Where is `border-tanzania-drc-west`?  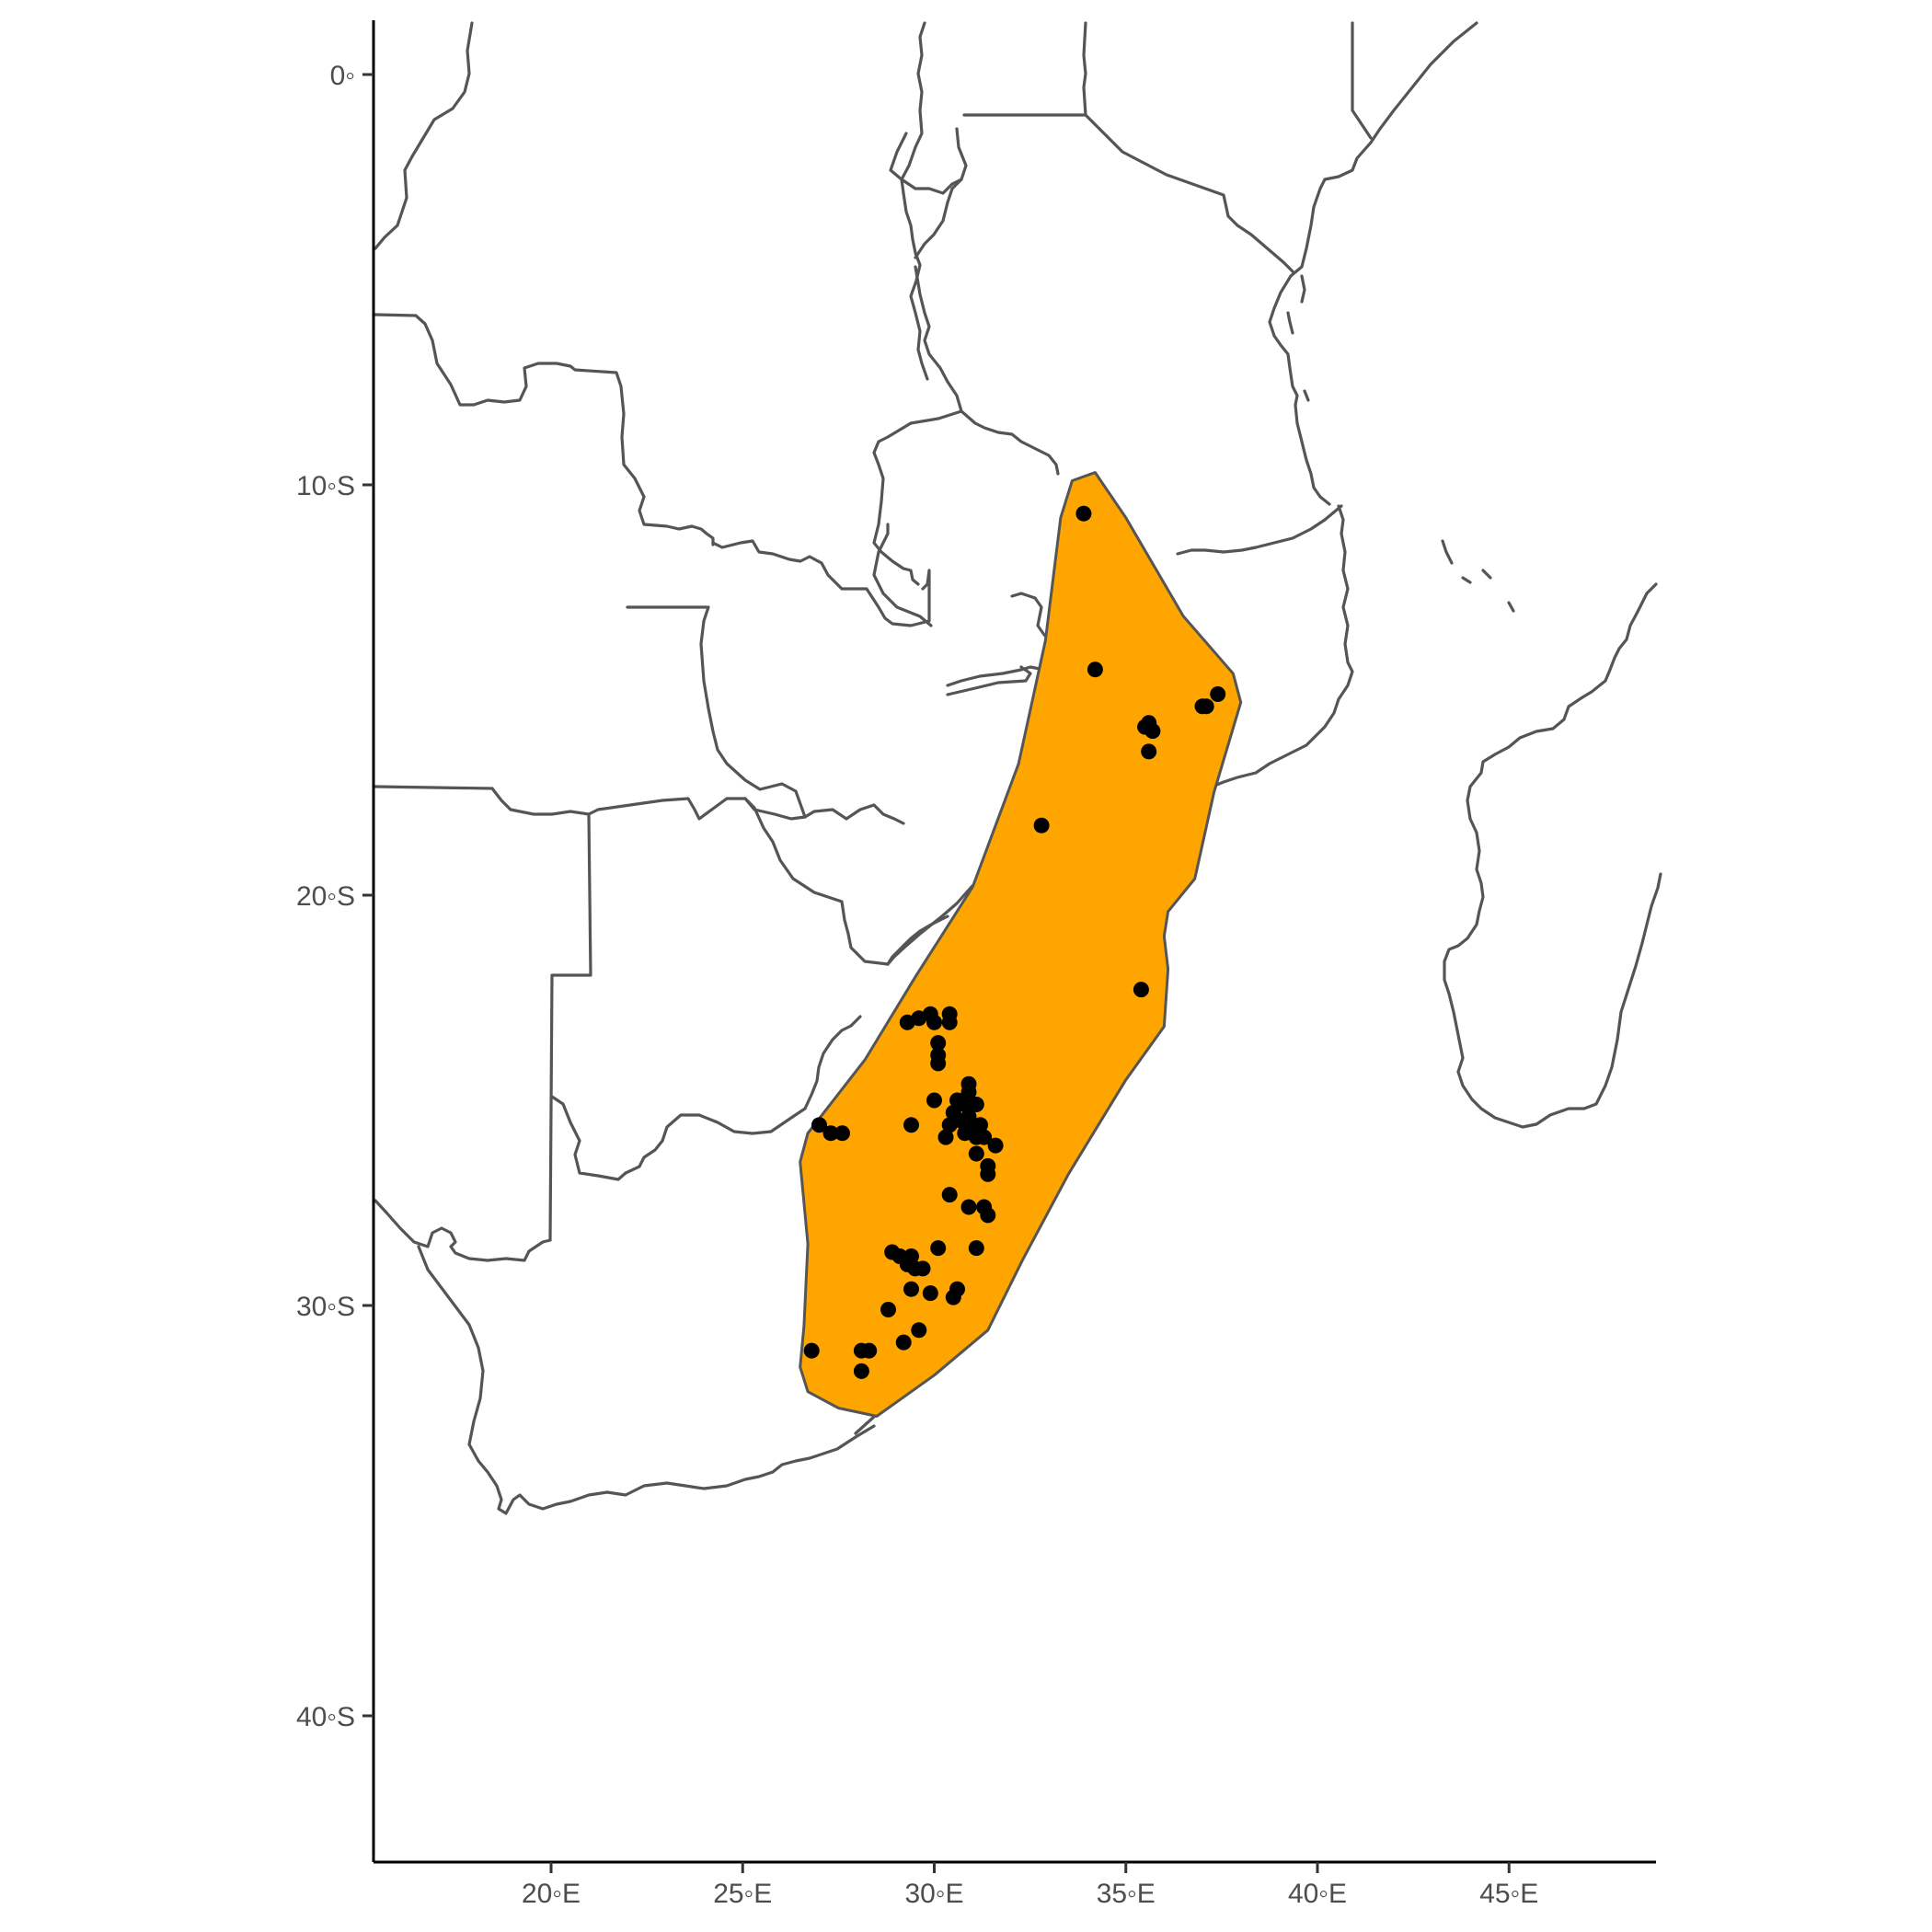 border-tanzania-drc-west is located at coordinates (938, 339).